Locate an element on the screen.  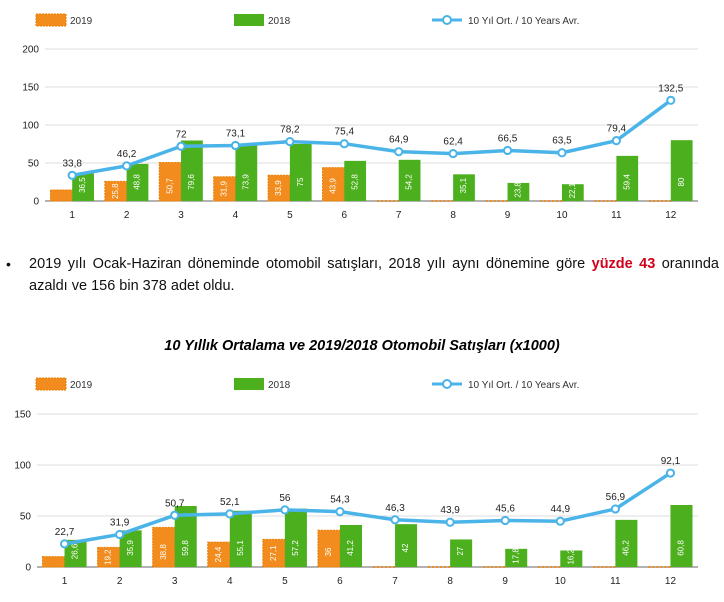
c1-avg-label-9: 66,5 is located at coordinates (508, 138).